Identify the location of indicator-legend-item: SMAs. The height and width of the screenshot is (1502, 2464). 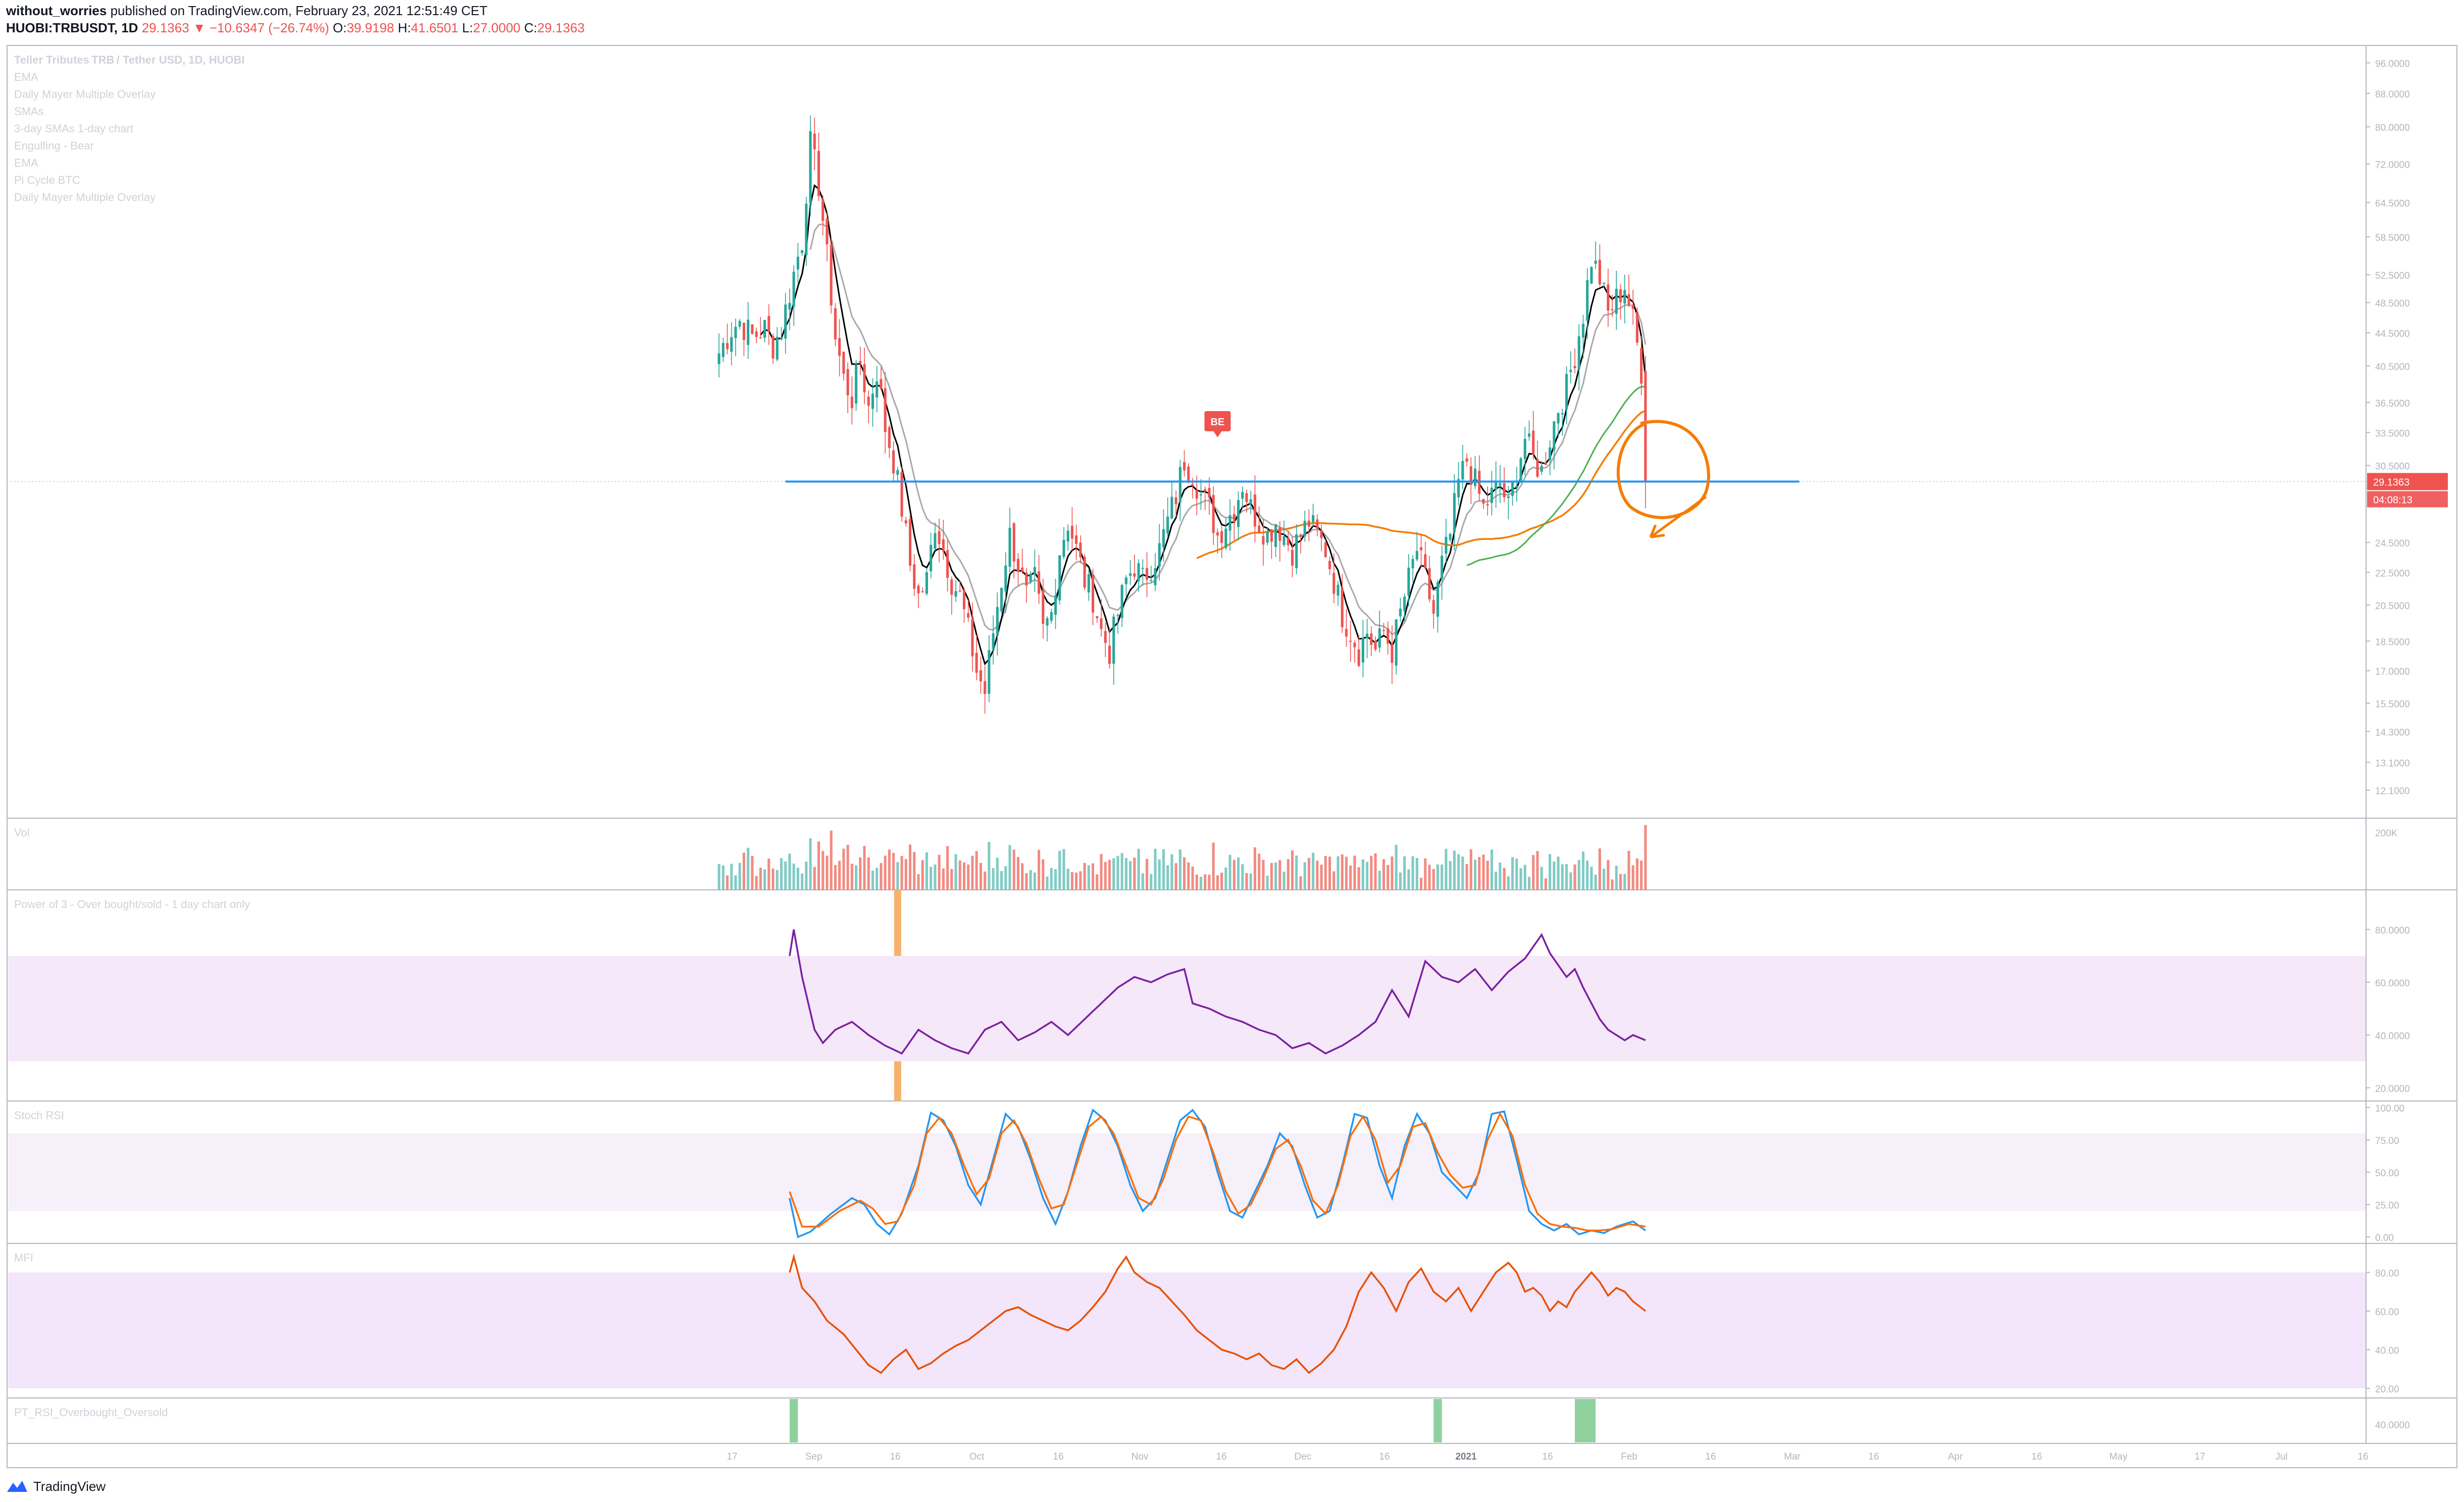
(29, 111).